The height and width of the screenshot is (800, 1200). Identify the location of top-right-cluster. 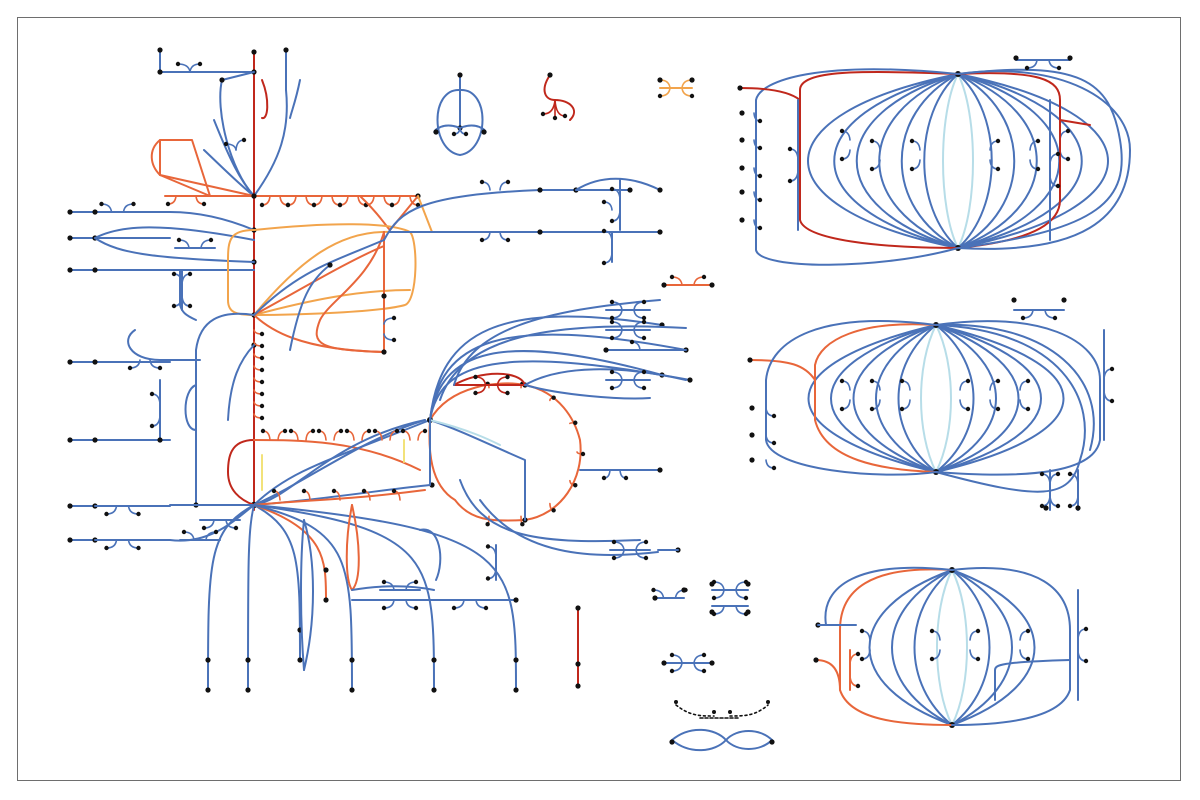
(934, 160).